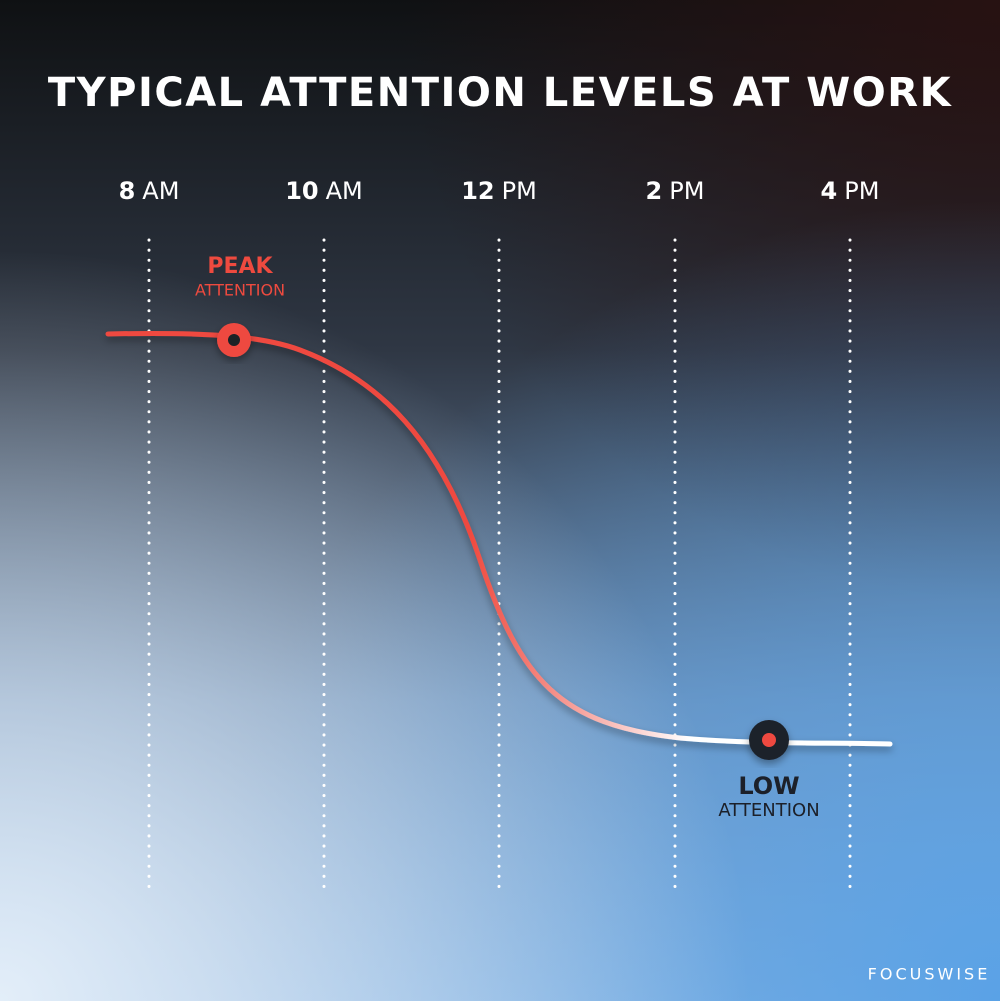 The width and height of the screenshot is (1000, 1001). I want to click on peak-label: PEAK, so click(240, 266).